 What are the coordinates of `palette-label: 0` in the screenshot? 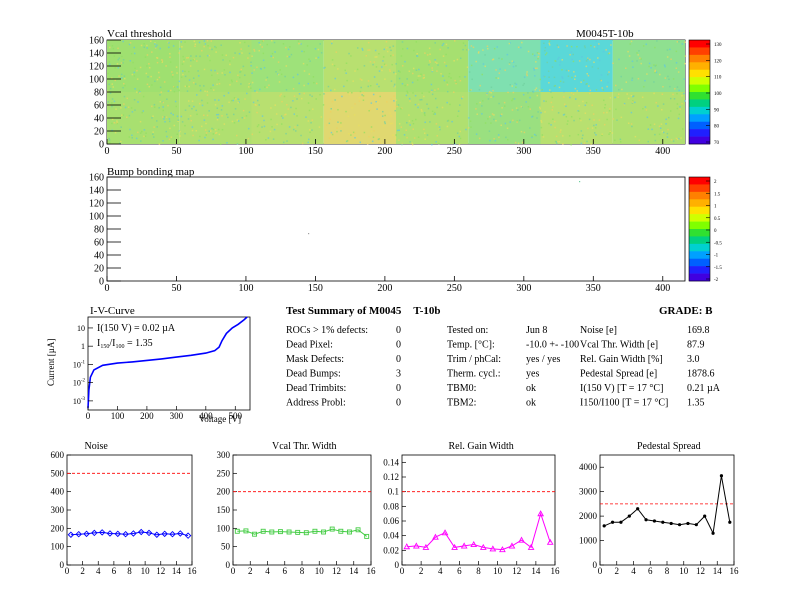 It's located at (715, 231).